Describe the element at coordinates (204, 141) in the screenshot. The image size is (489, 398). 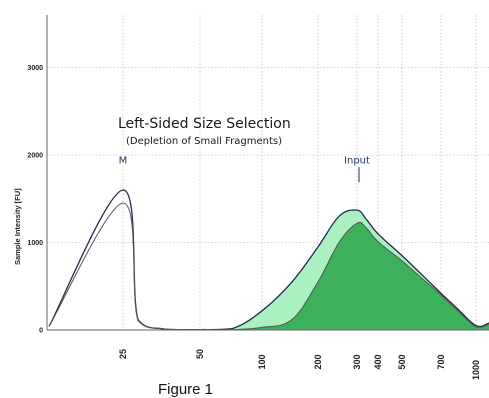
I see `chart-subtitle: (Depletion of Small Fragments)` at that location.